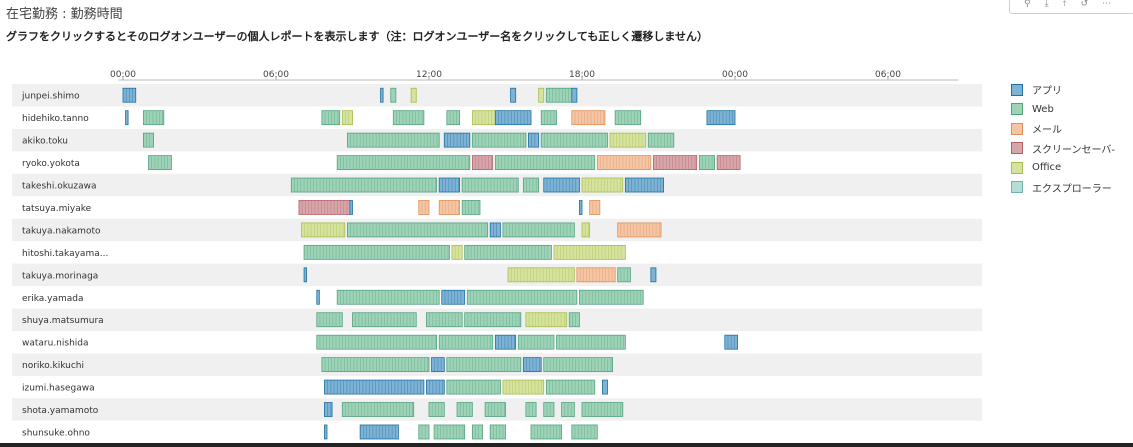 This screenshot has height=447, width=1133. Describe the element at coordinates (63, 321) in the screenshot. I see `user-label: shuya.matsumura` at that location.